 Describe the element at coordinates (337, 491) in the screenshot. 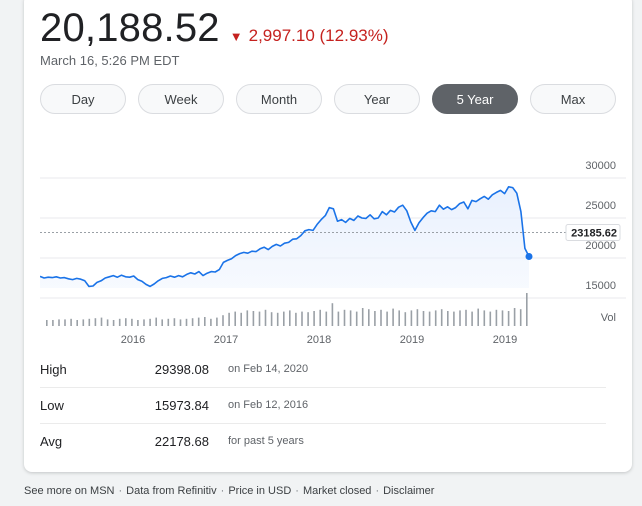

I see `market-status: Market closed` at that location.